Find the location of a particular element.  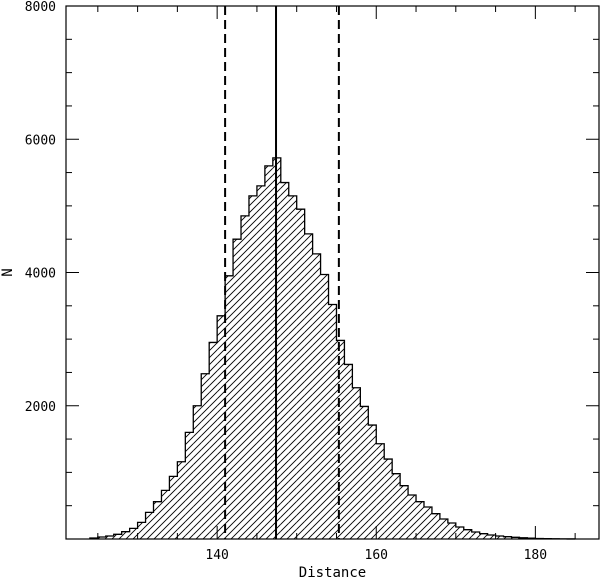

y-tick-label: 6000 is located at coordinates (40, 140).